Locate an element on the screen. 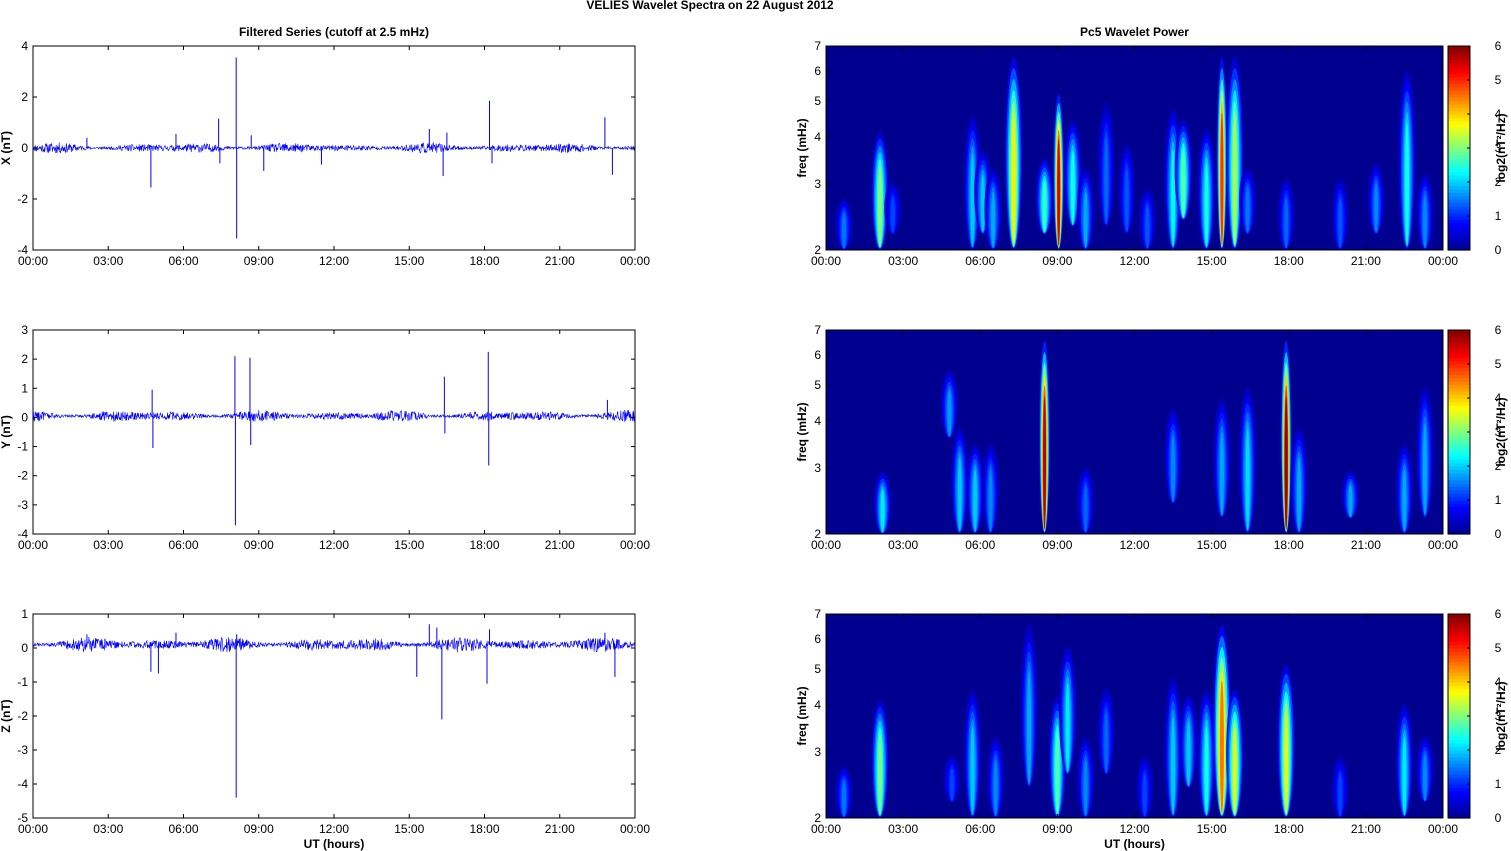 This screenshot has height=851, width=1511. left-x-ylabel: X (nT) is located at coordinates (6, 148).